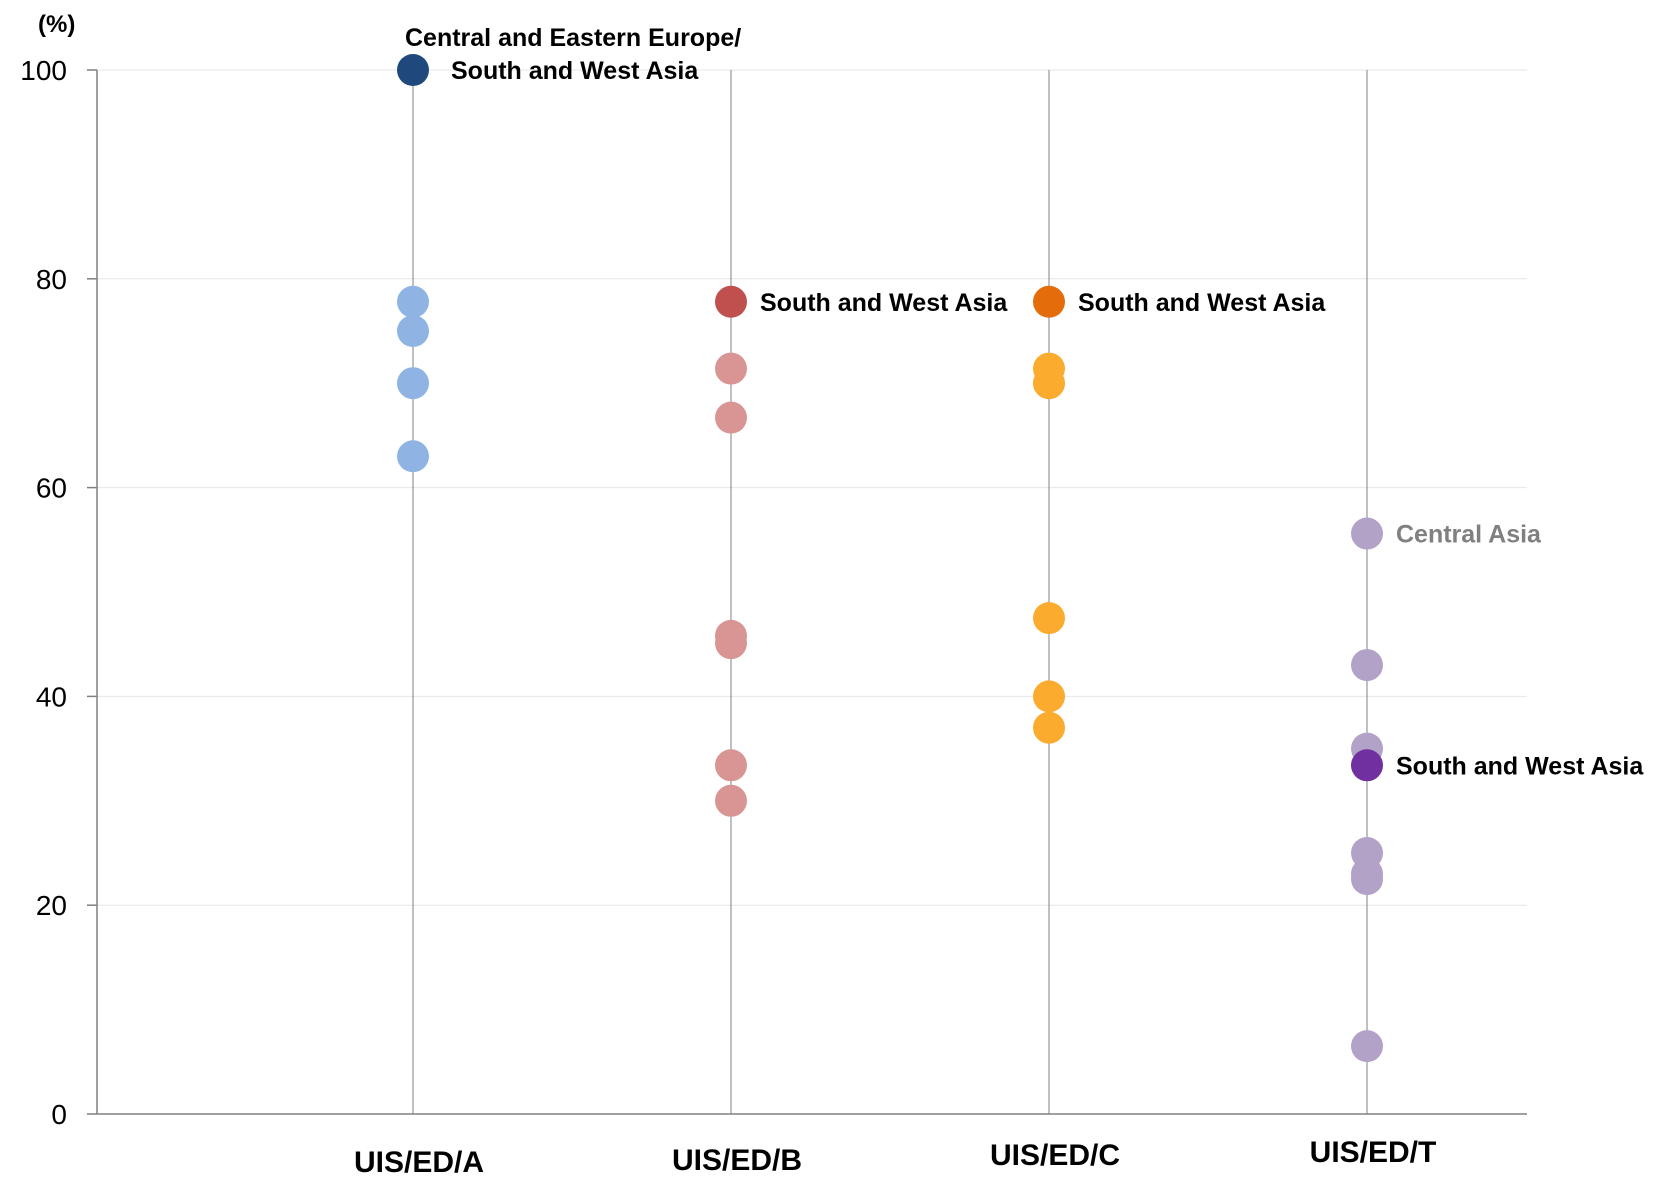 The image size is (1654, 1178). I want to click on annotation-uis-ed-t: South and West Asia, so click(1520, 766).